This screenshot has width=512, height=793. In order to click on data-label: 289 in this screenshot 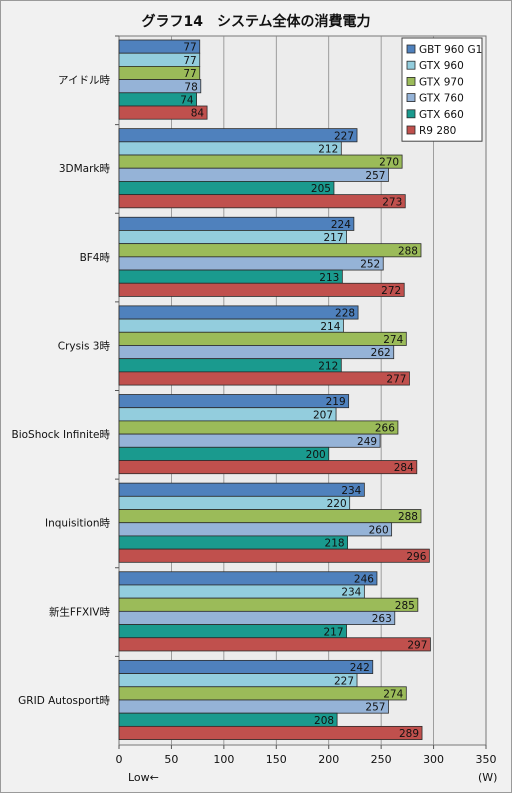, I will do `click(409, 734)`.